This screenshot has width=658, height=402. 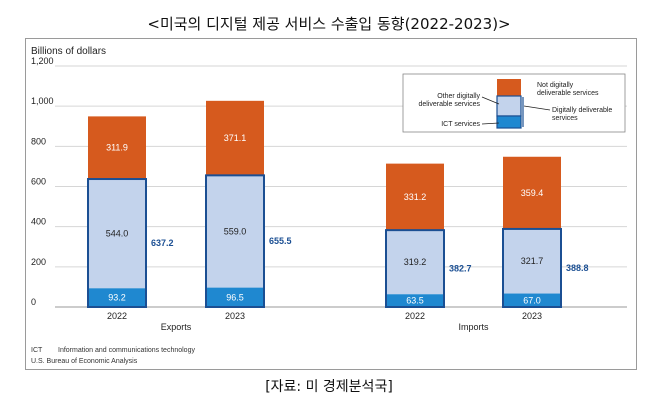 What do you see at coordinates (568, 89) in the screenshot?
I see `legend-label-not-digital: Not digitally deliverable services` at bounding box center [568, 89].